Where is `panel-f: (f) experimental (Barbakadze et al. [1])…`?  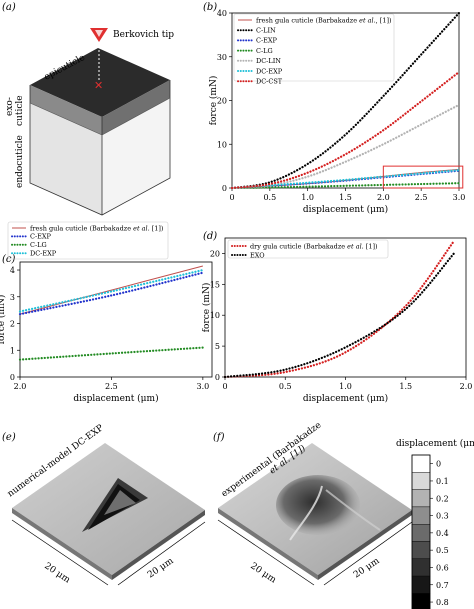 panel-f: (f) experimental (Barbakadze et al. [1])… is located at coordinates (313, 503).